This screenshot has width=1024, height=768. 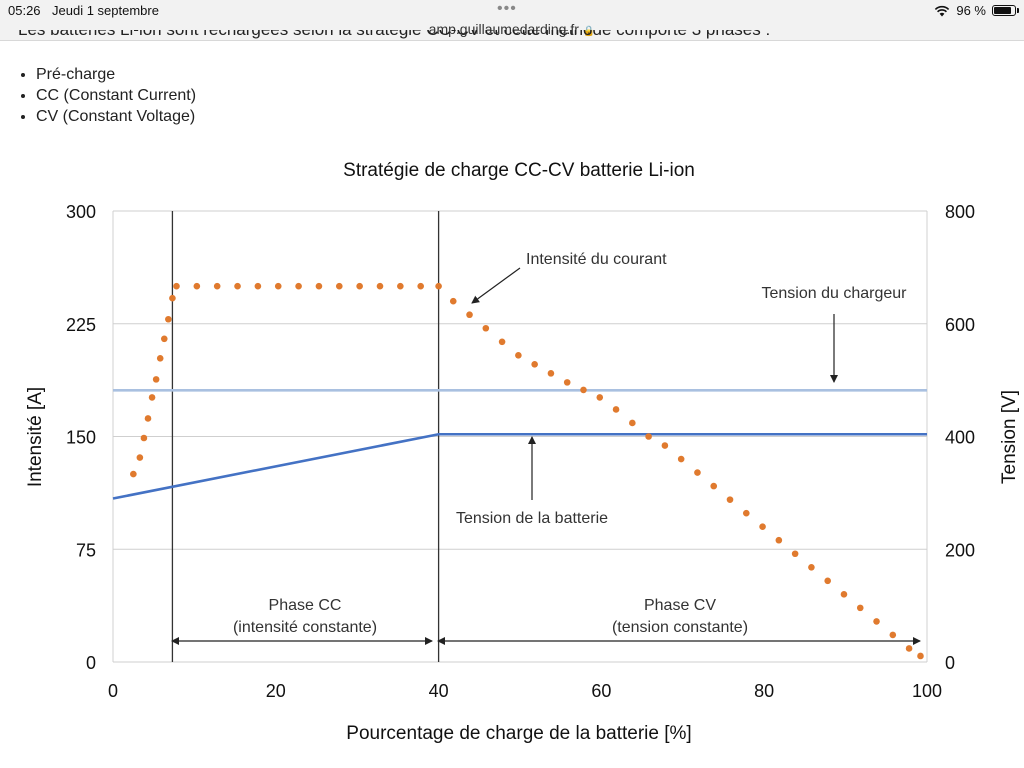 What do you see at coordinates (950, 663) in the screenshot?
I see `y2-tick-label: 0` at bounding box center [950, 663].